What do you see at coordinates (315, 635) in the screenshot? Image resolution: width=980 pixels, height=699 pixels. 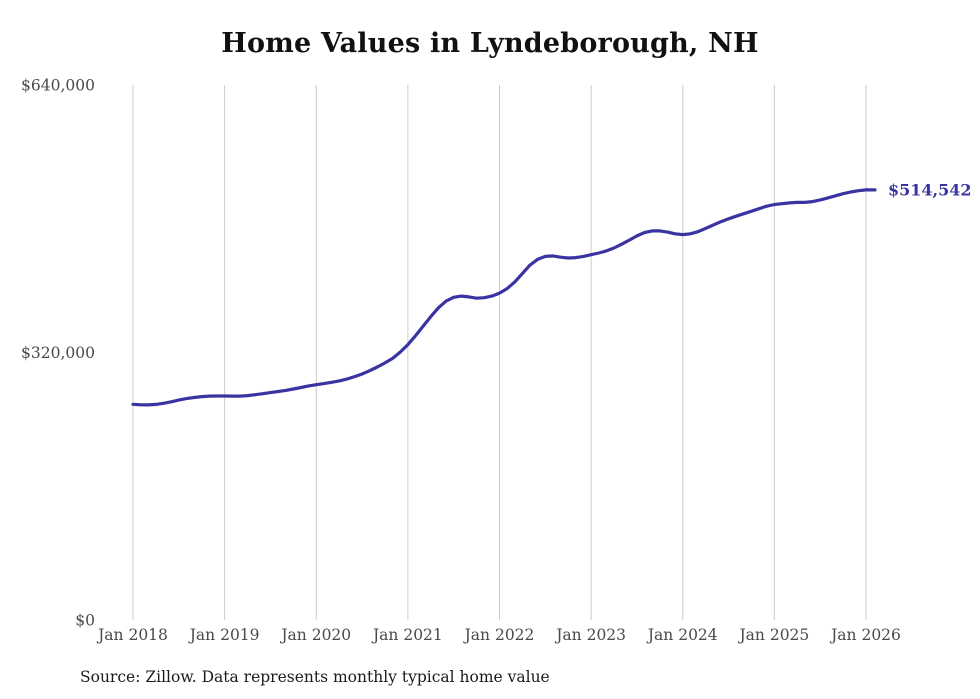 I see `x-tick-label: Jan 2020` at bounding box center [315, 635].